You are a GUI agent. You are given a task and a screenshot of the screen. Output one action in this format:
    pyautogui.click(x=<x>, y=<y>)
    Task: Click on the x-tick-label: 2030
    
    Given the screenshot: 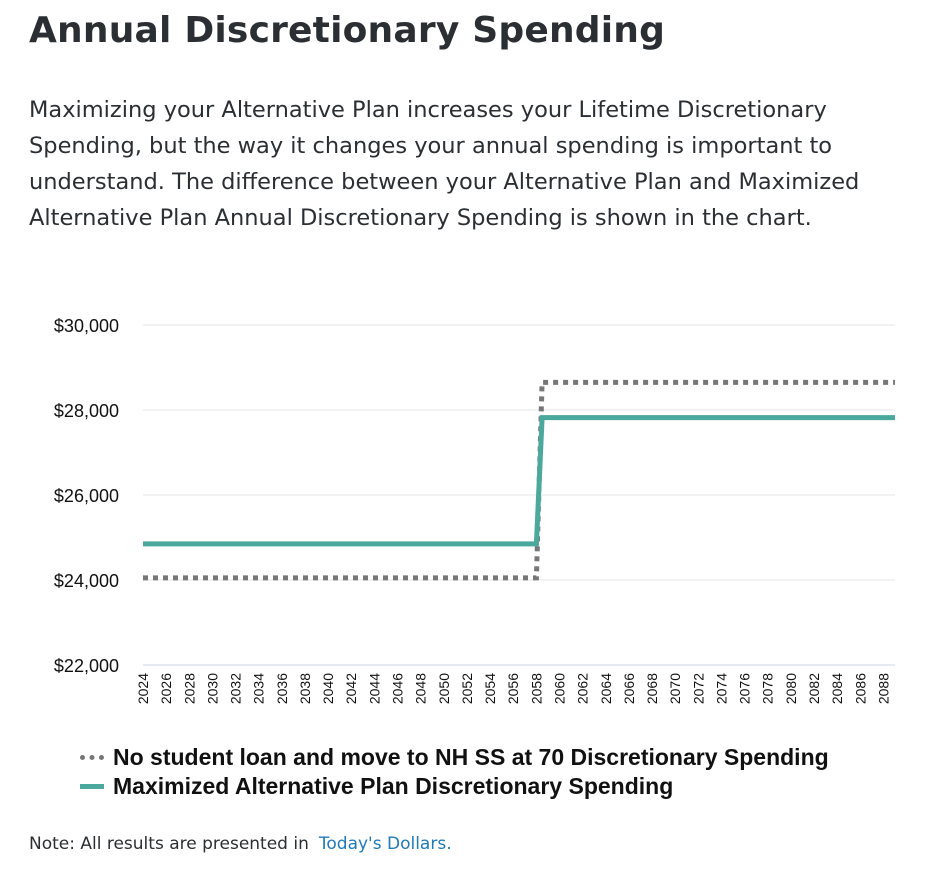 What is the action you would take?
    pyautogui.click(x=212, y=688)
    